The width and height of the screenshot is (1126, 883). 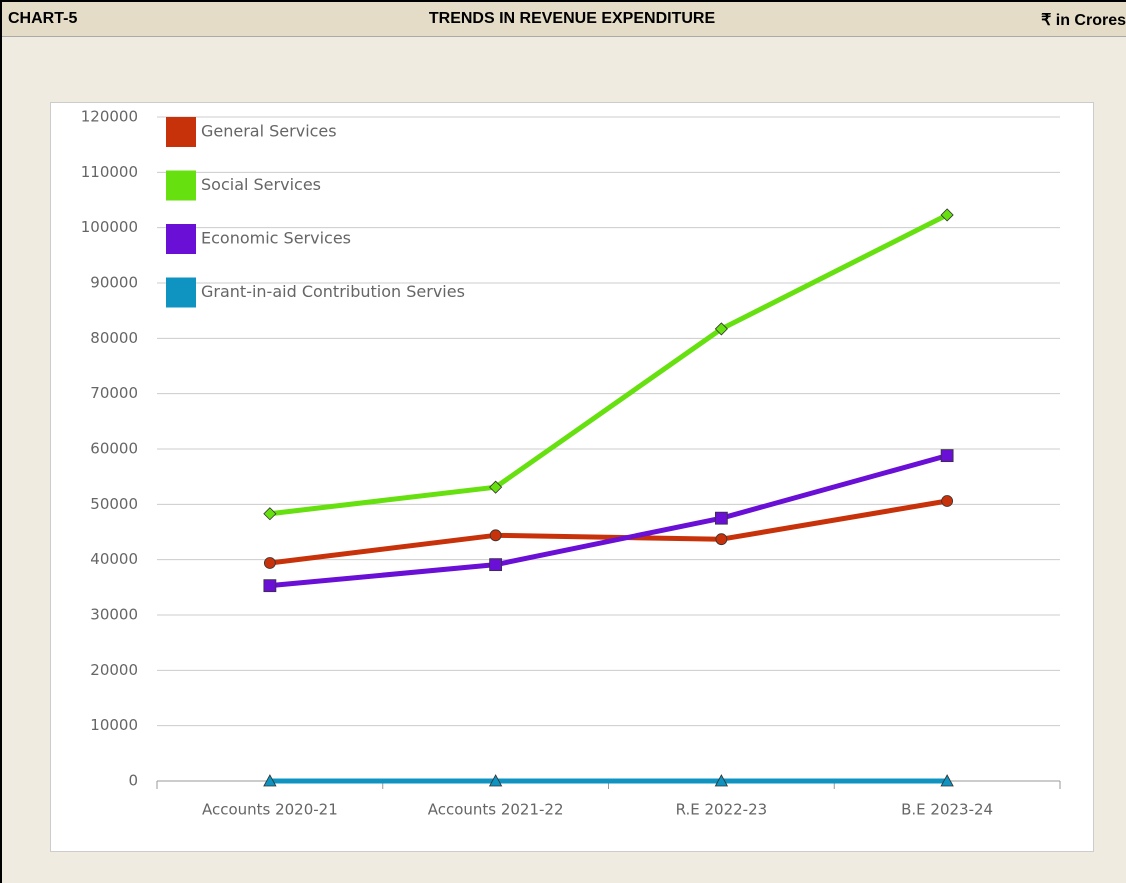 What do you see at coordinates (114, 504) in the screenshot?
I see `y-tick-label: 50000` at bounding box center [114, 504].